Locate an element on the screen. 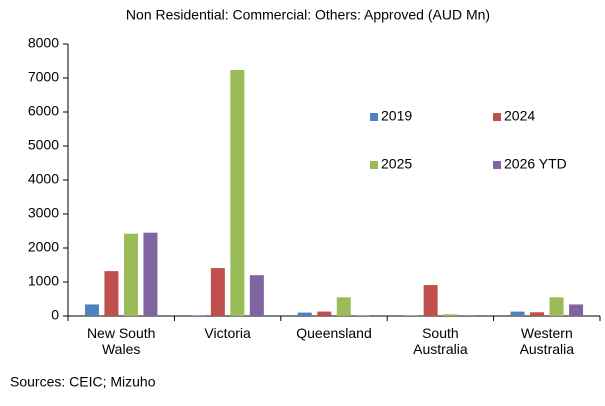 Image resolution: width=605 pixels, height=406 pixels. y-tick-label: 1000 is located at coordinates (43, 281).